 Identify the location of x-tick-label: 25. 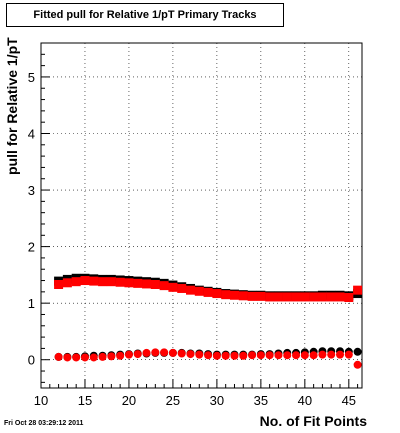
(173, 400).